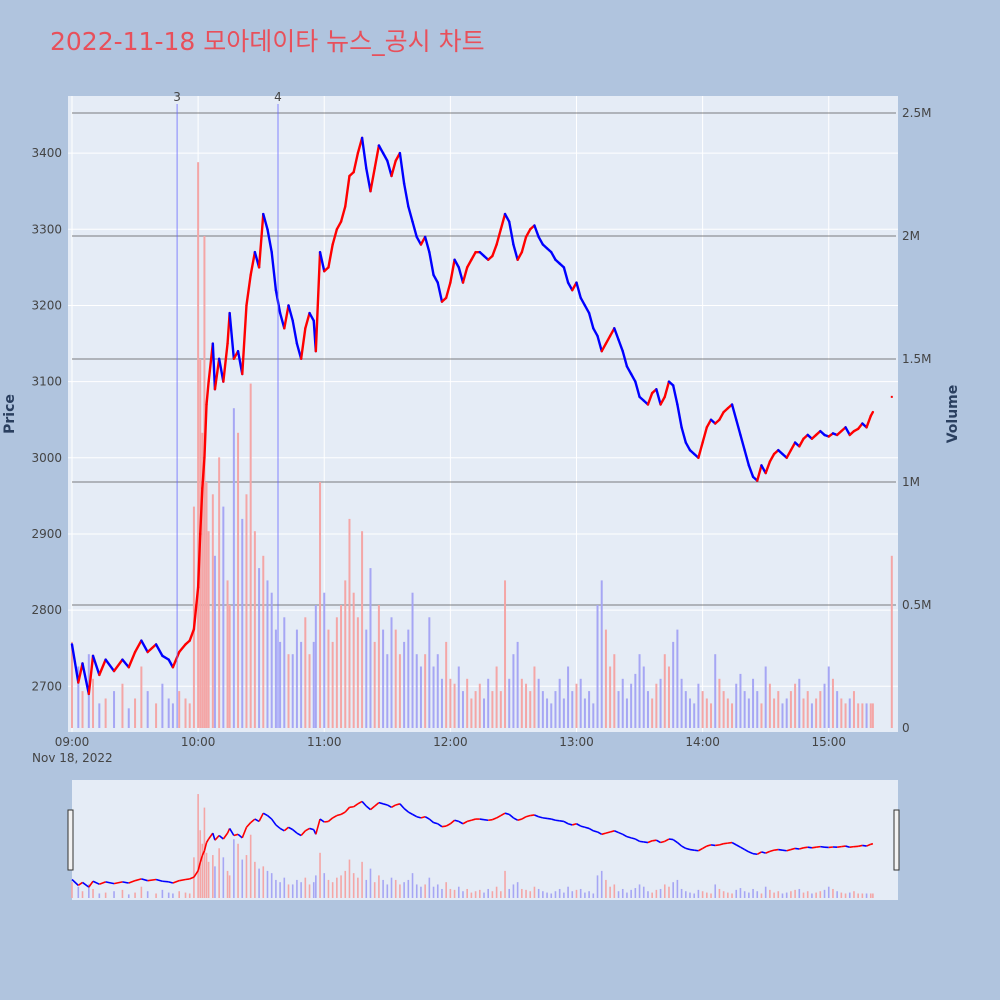 The image size is (1000, 1000). What do you see at coordinates (46, 382) in the screenshot?
I see `y-tick-label: 3100` at bounding box center [46, 382].